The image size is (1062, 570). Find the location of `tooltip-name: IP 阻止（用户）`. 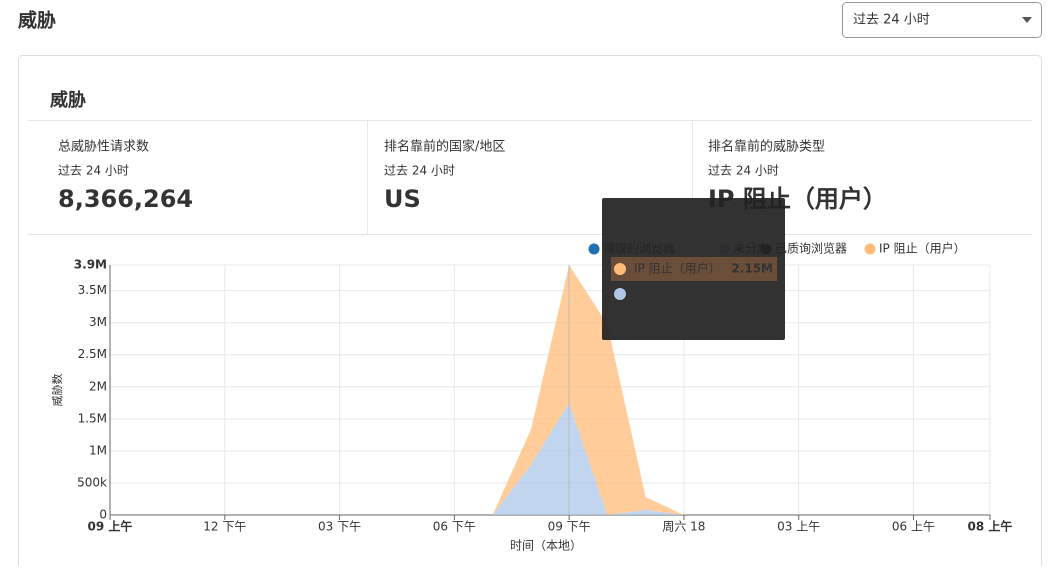

tooltip-name: IP 阻止（用户） is located at coordinates (677, 268).